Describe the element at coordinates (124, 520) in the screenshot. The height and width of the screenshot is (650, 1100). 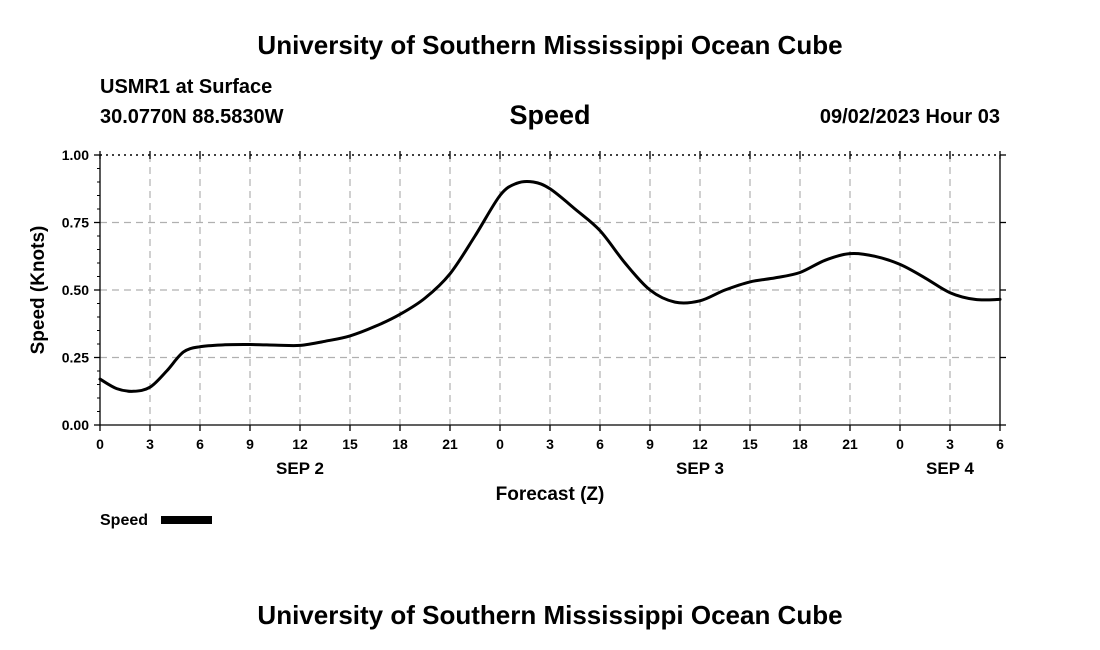
I see `legend-label: Speed` at that location.